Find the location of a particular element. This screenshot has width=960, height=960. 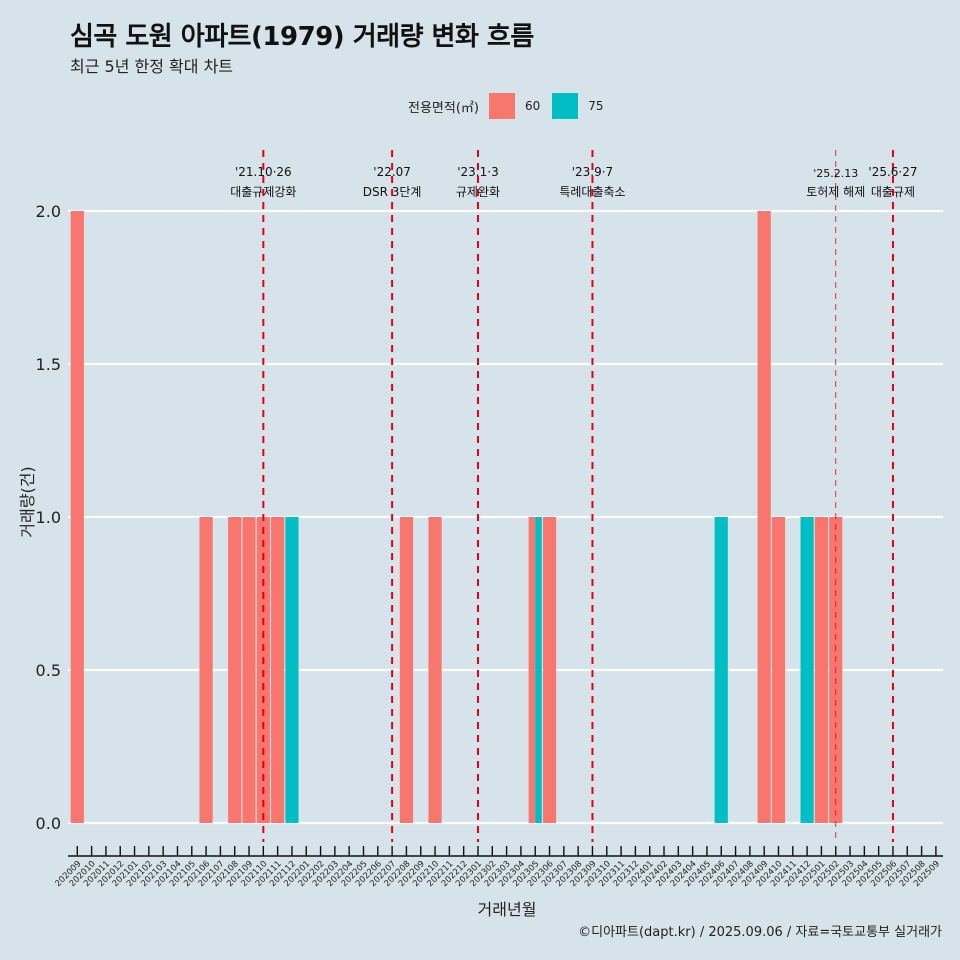

annotation-date: '25.6·27 is located at coordinates (892, 172).